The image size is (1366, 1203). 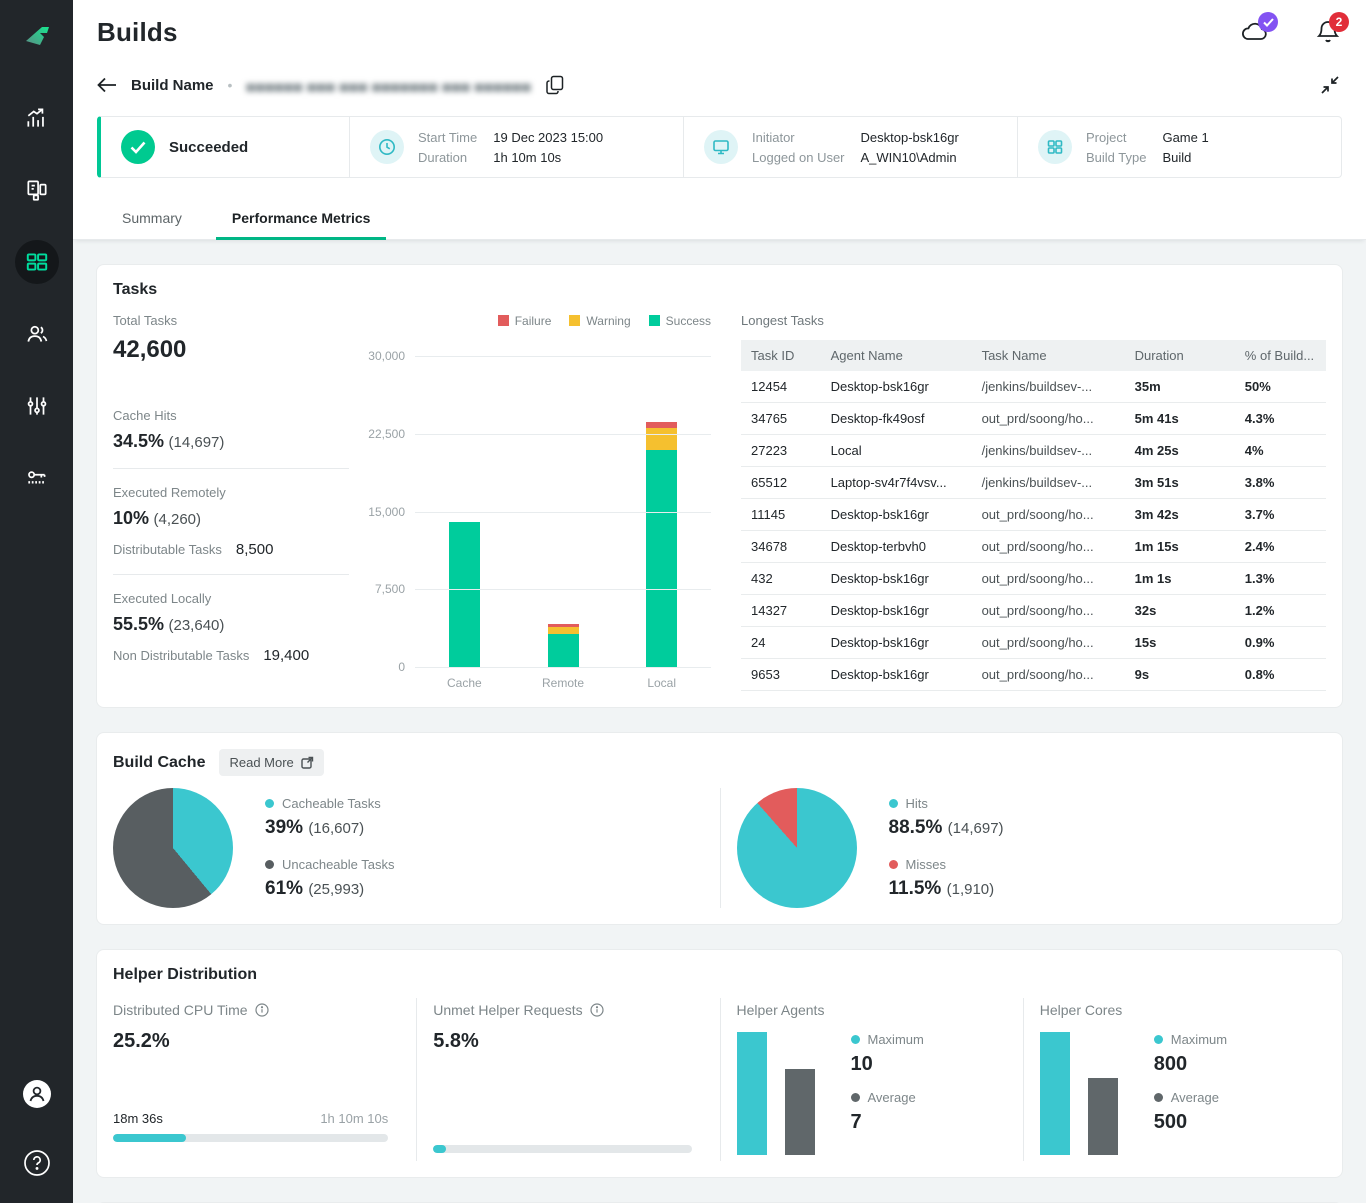 What do you see at coordinates (1106, 137) in the screenshot?
I see `field-label: Project` at bounding box center [1106, 137].